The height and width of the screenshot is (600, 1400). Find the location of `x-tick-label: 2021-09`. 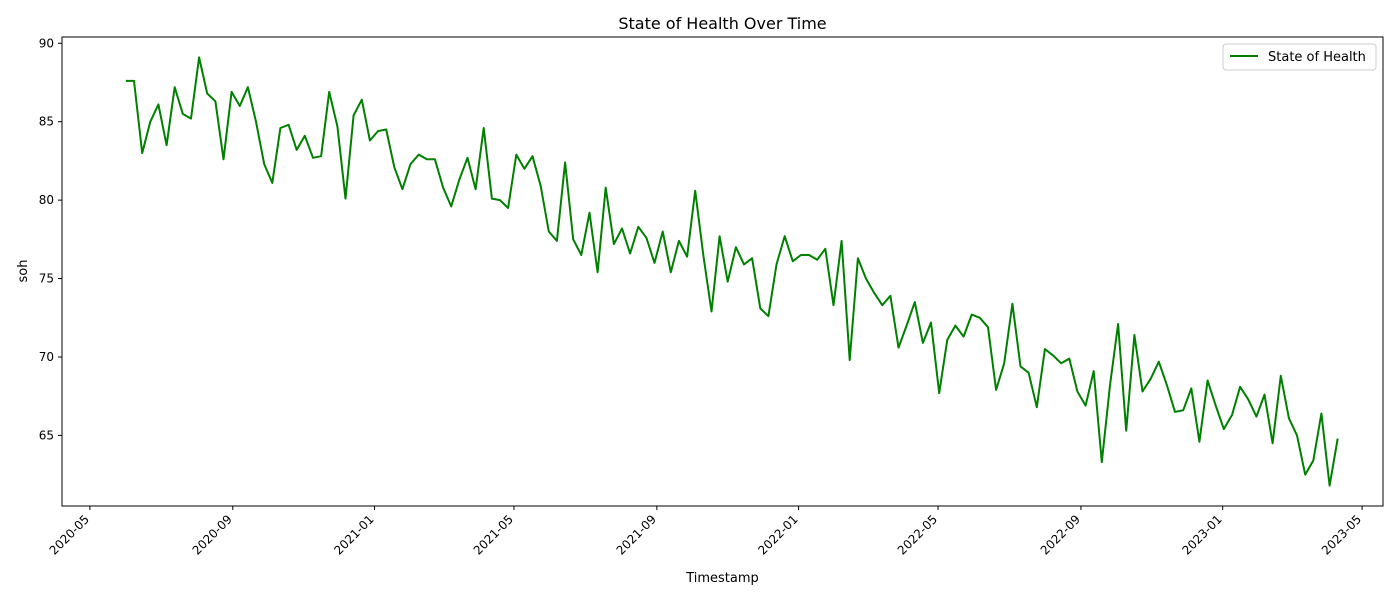

x-tick-label: 2021-09 is located at coordinates (636, 534).